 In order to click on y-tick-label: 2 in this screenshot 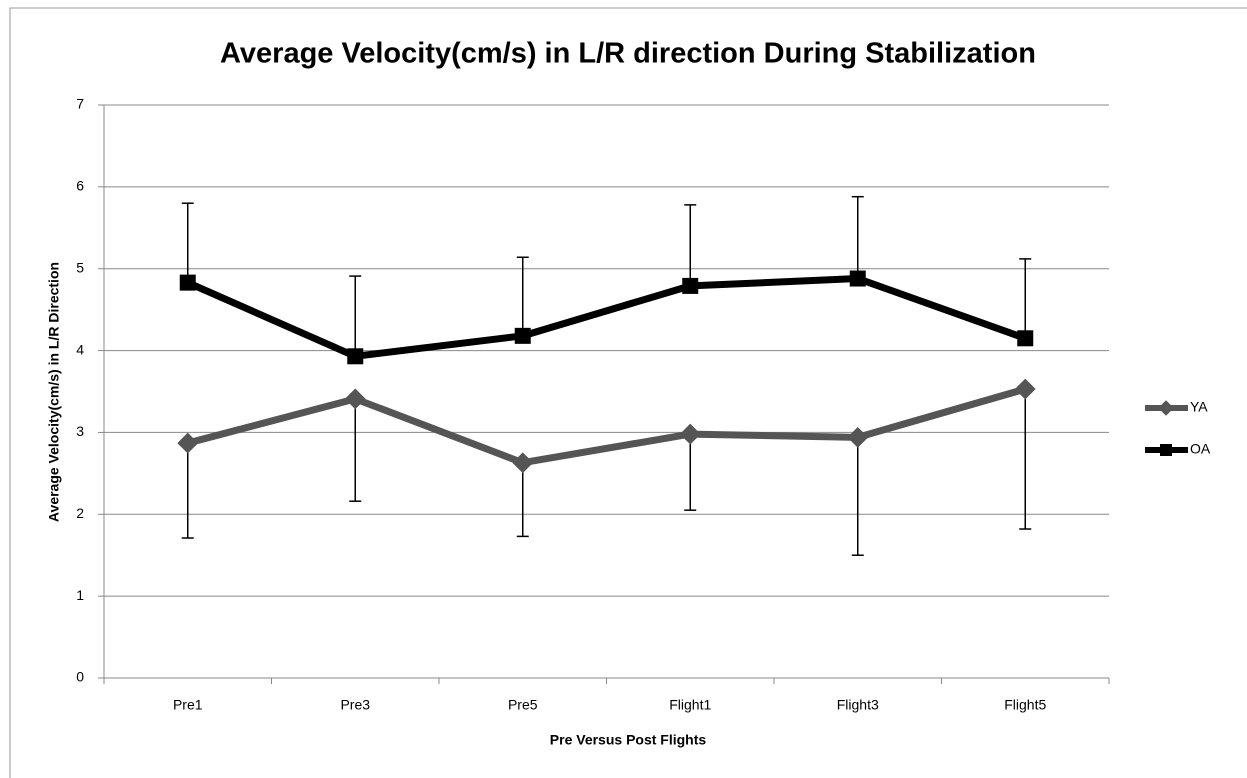, I will do `click(80, 513)`.